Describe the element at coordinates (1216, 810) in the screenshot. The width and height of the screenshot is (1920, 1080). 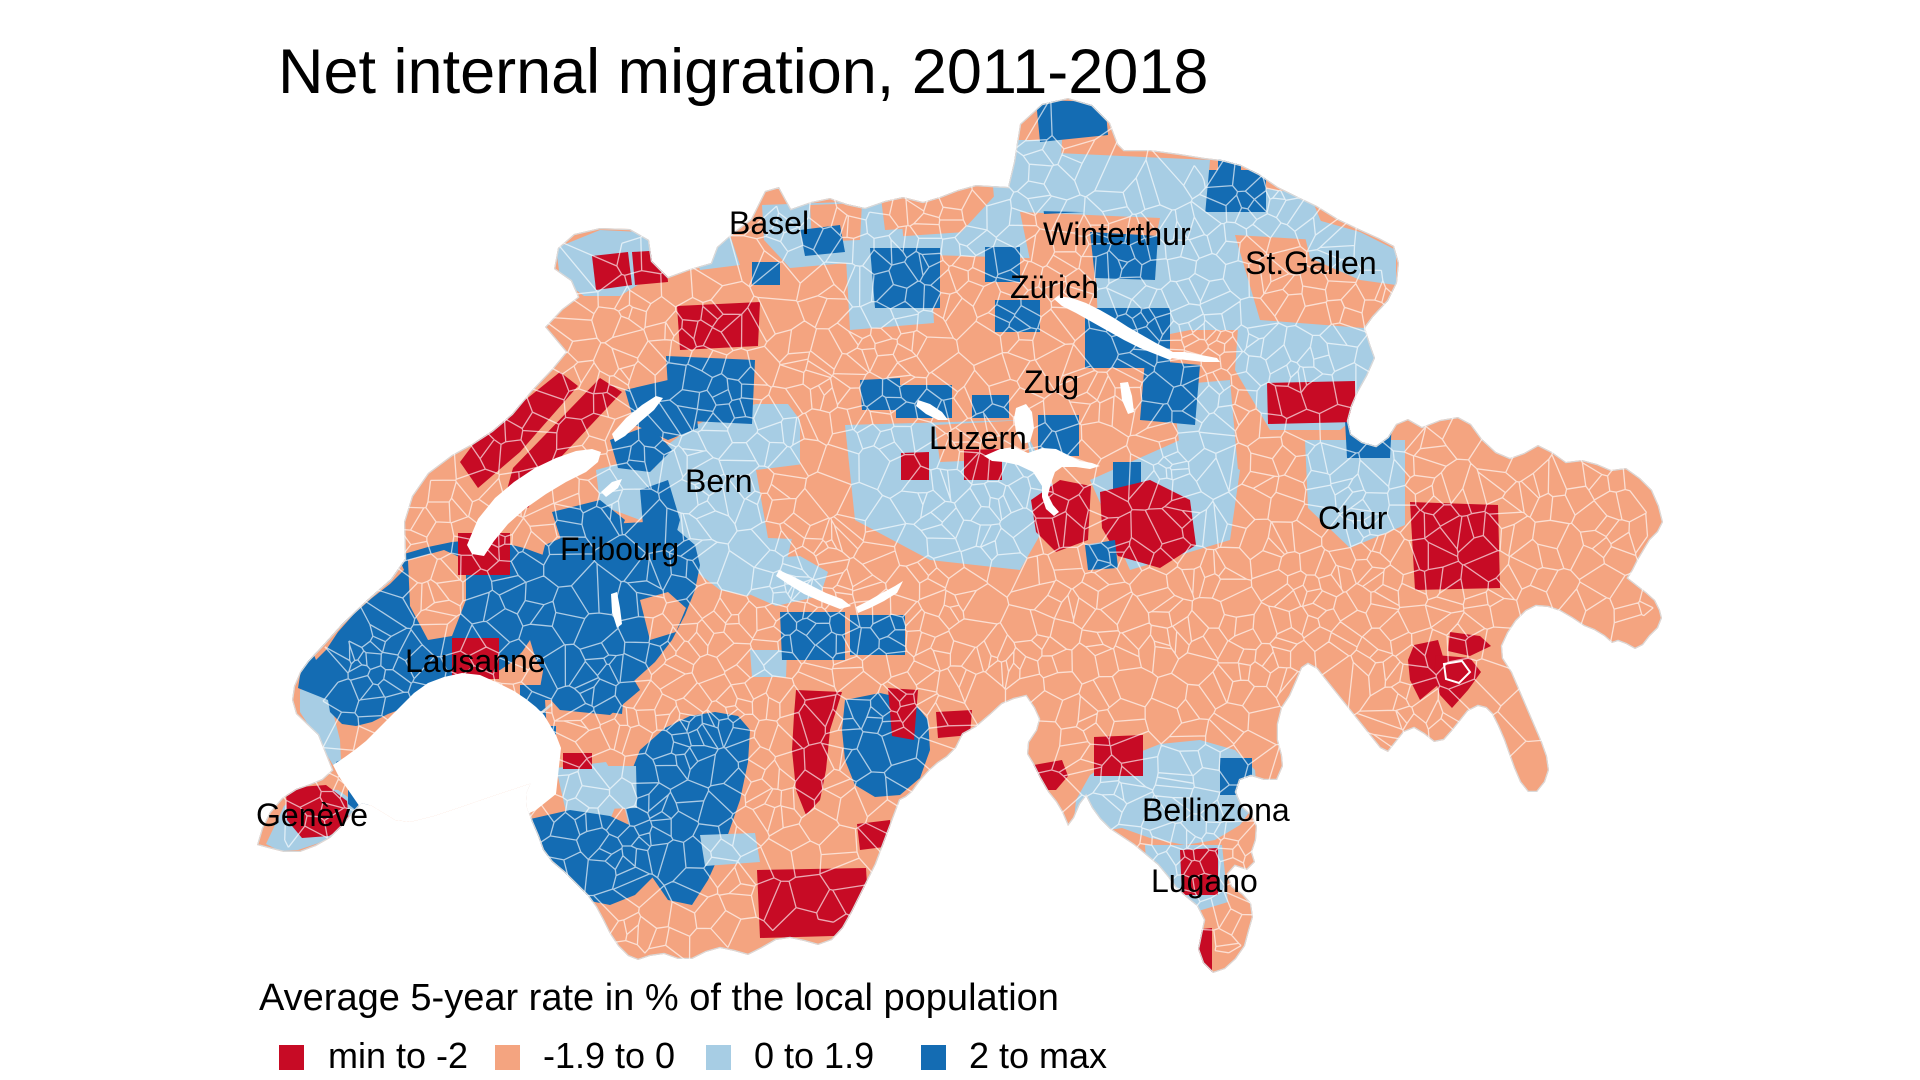
I see `svg-text: Bellinzona` at that location.